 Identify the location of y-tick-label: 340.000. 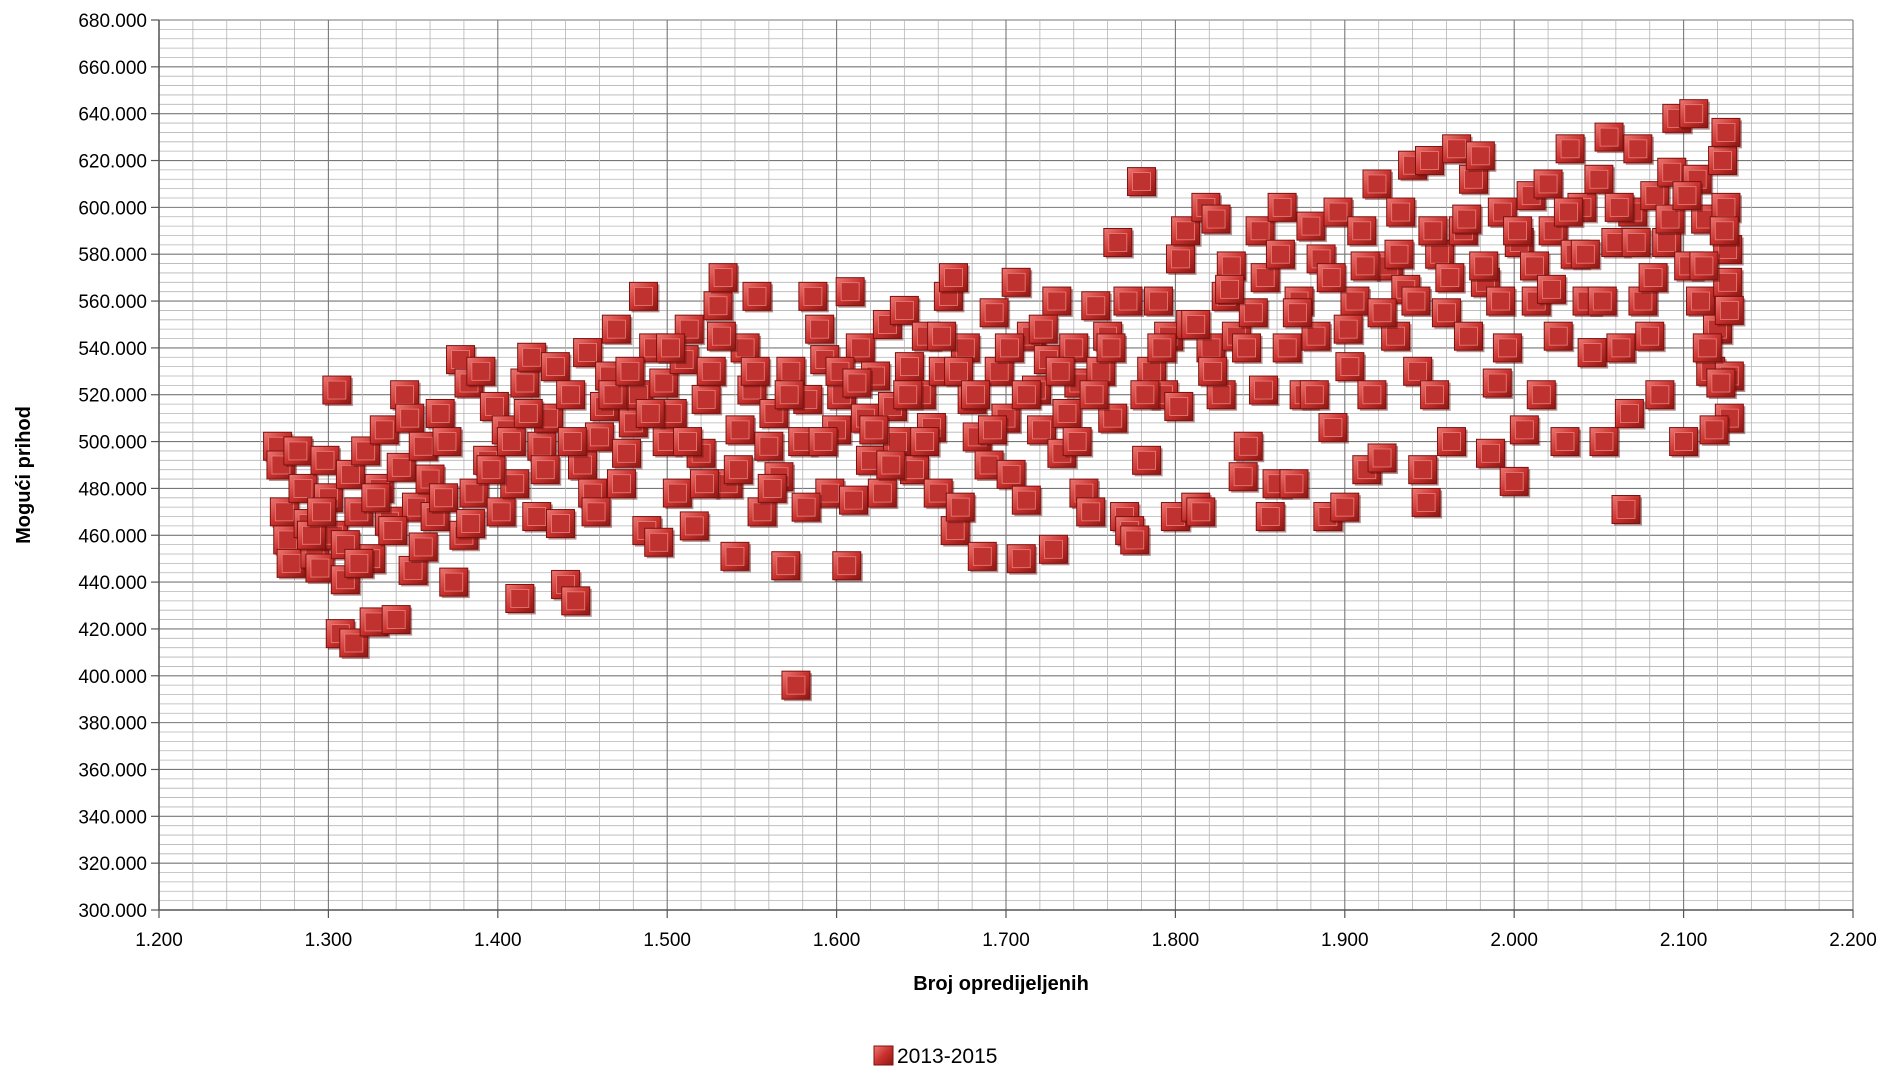
(112, 817).